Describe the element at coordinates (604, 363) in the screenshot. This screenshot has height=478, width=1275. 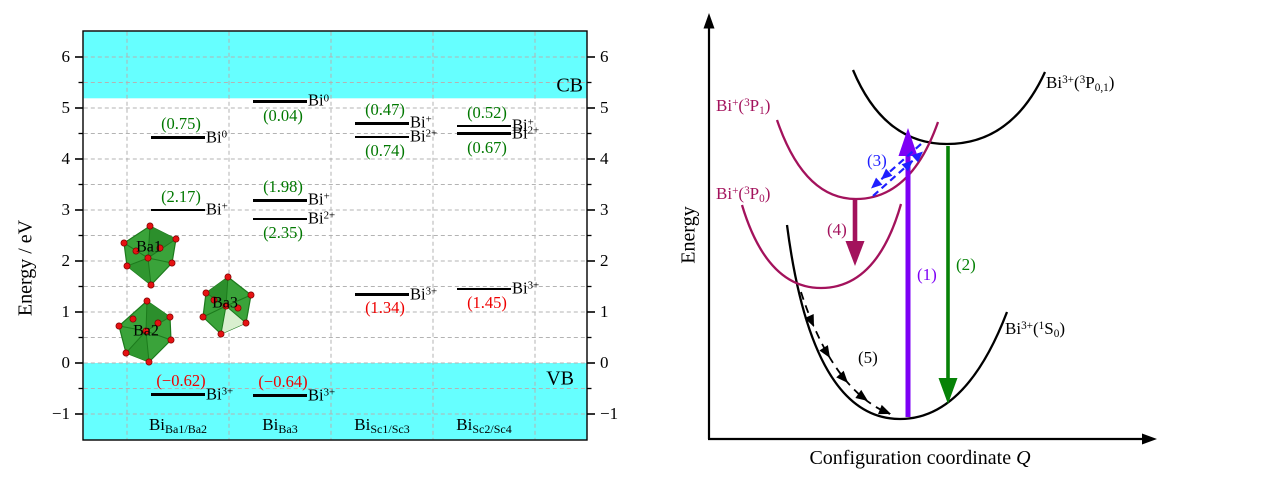
I see `ytick-right-0: 0` at that location.